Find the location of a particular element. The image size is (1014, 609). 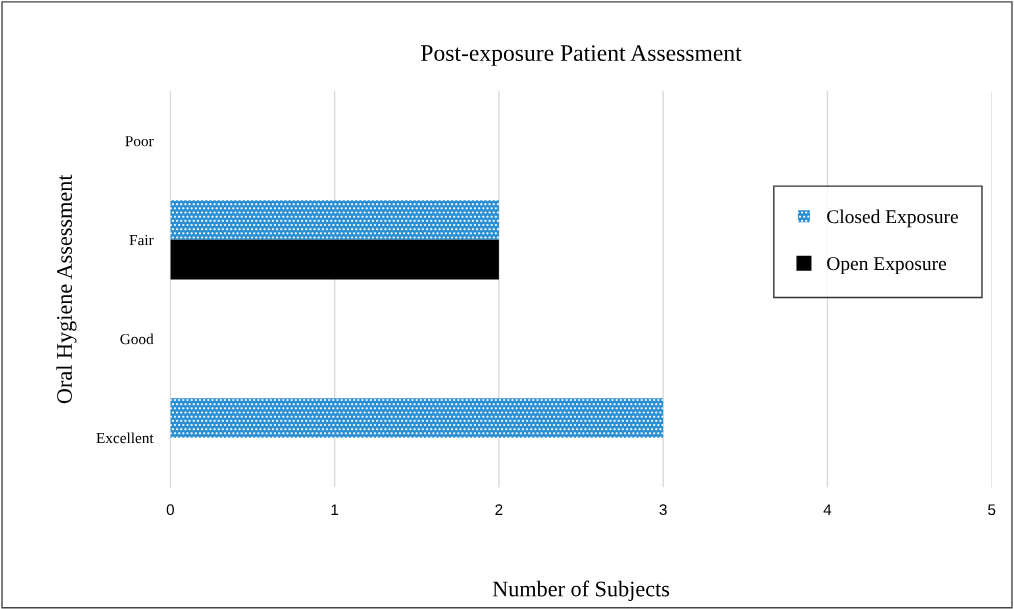

x-tick-label: 3 is located at coordinates (663, 510).